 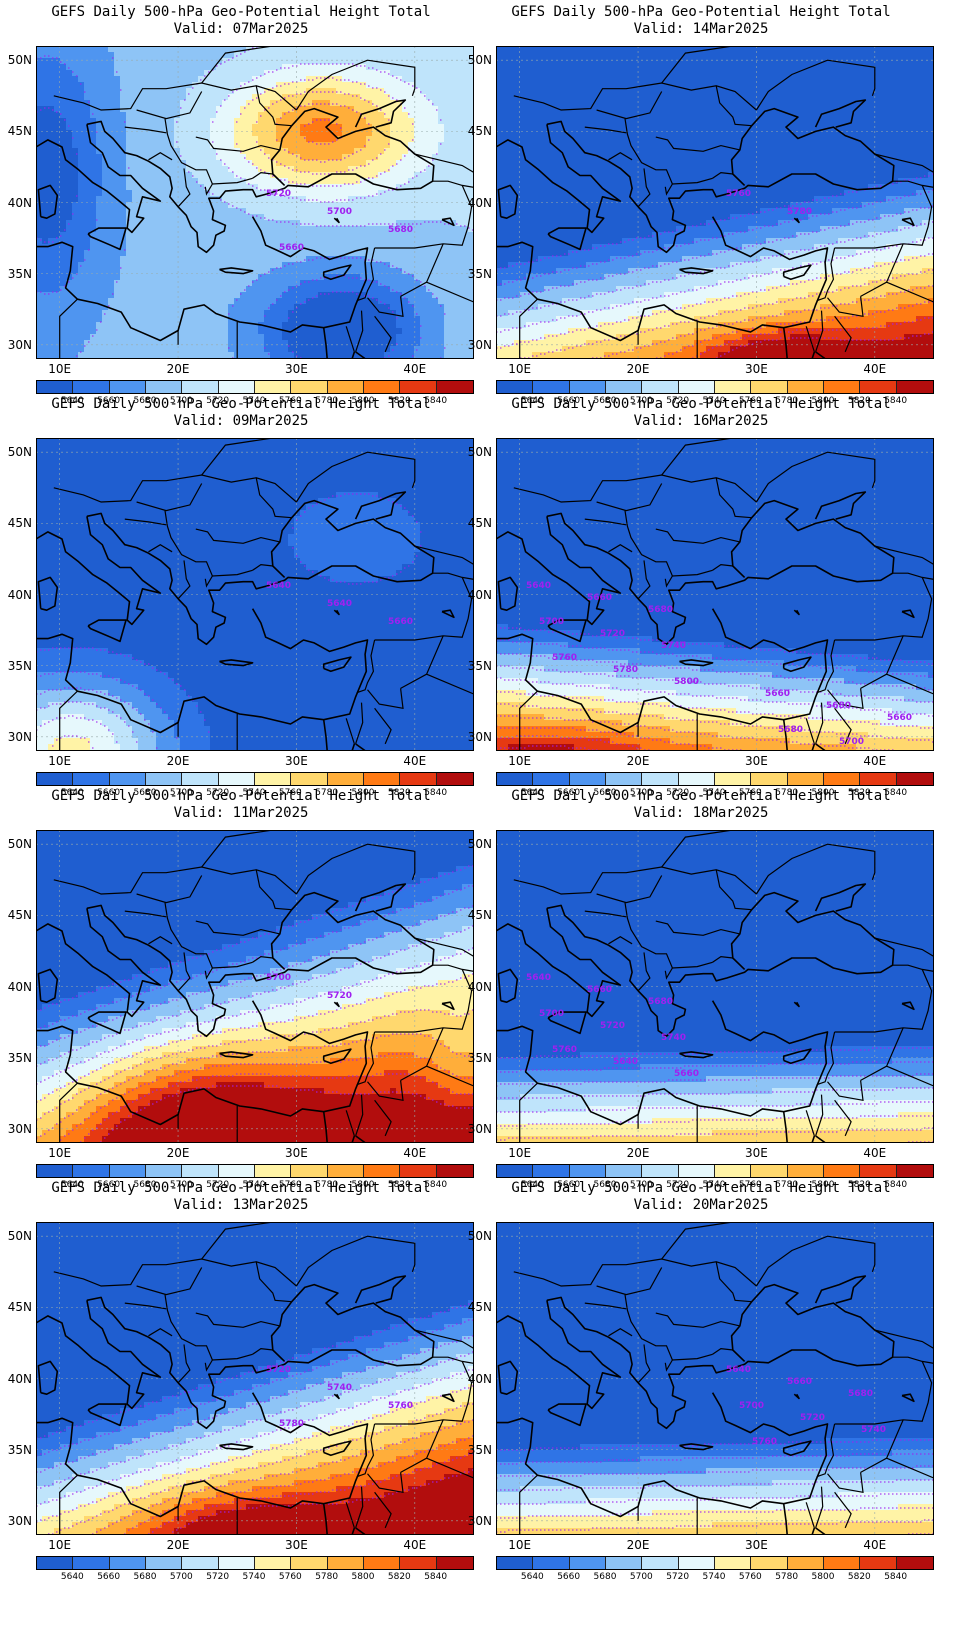 What do you see at coordinates (715, 986) in the screenshot?
I see `geopotential-map: 5640 5660 5680 5700 5720 5740 5760 5640 5660` at bounding box center [715, 986].